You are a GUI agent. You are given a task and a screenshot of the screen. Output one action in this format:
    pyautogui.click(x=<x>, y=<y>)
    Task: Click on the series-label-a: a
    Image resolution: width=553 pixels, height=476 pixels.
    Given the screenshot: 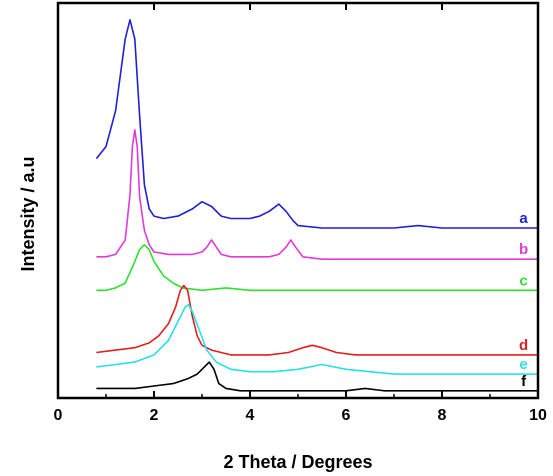 What is the action you would take?
    pyautogui.click(x=523, y=218)
    